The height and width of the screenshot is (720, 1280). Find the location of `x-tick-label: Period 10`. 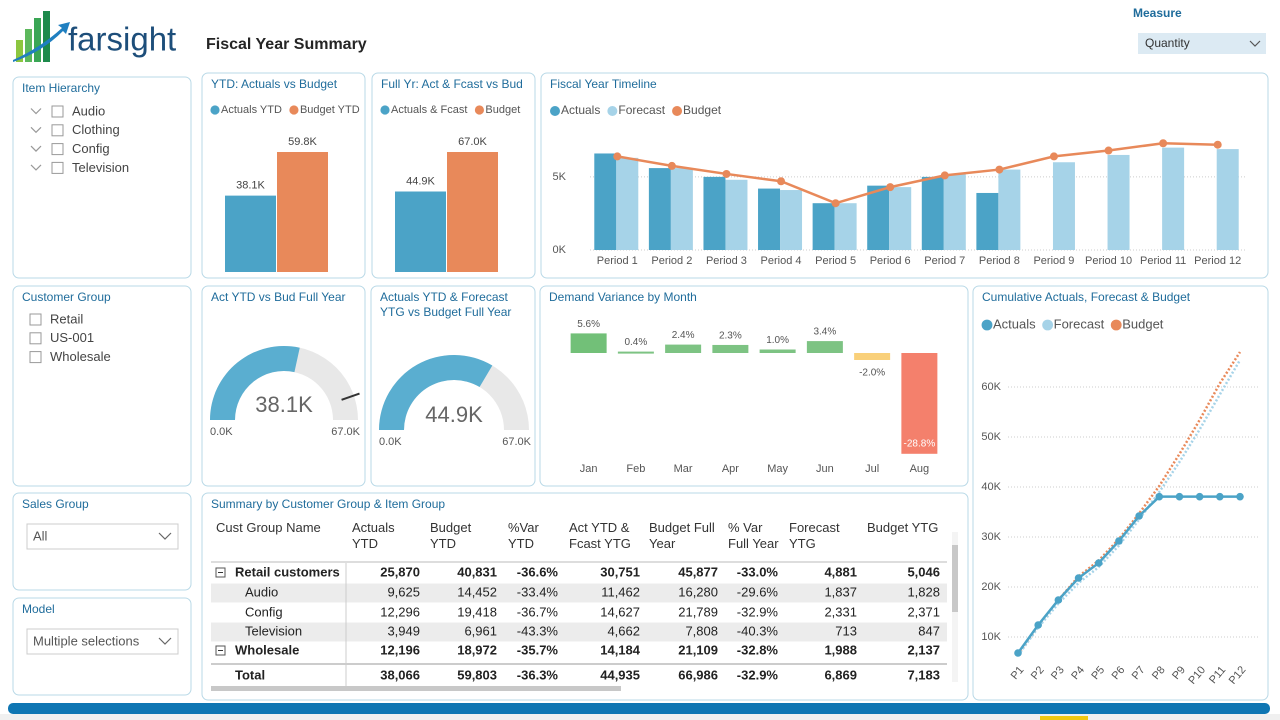

x-tick-label: Period 10 is located at coordinates (1108, 261).